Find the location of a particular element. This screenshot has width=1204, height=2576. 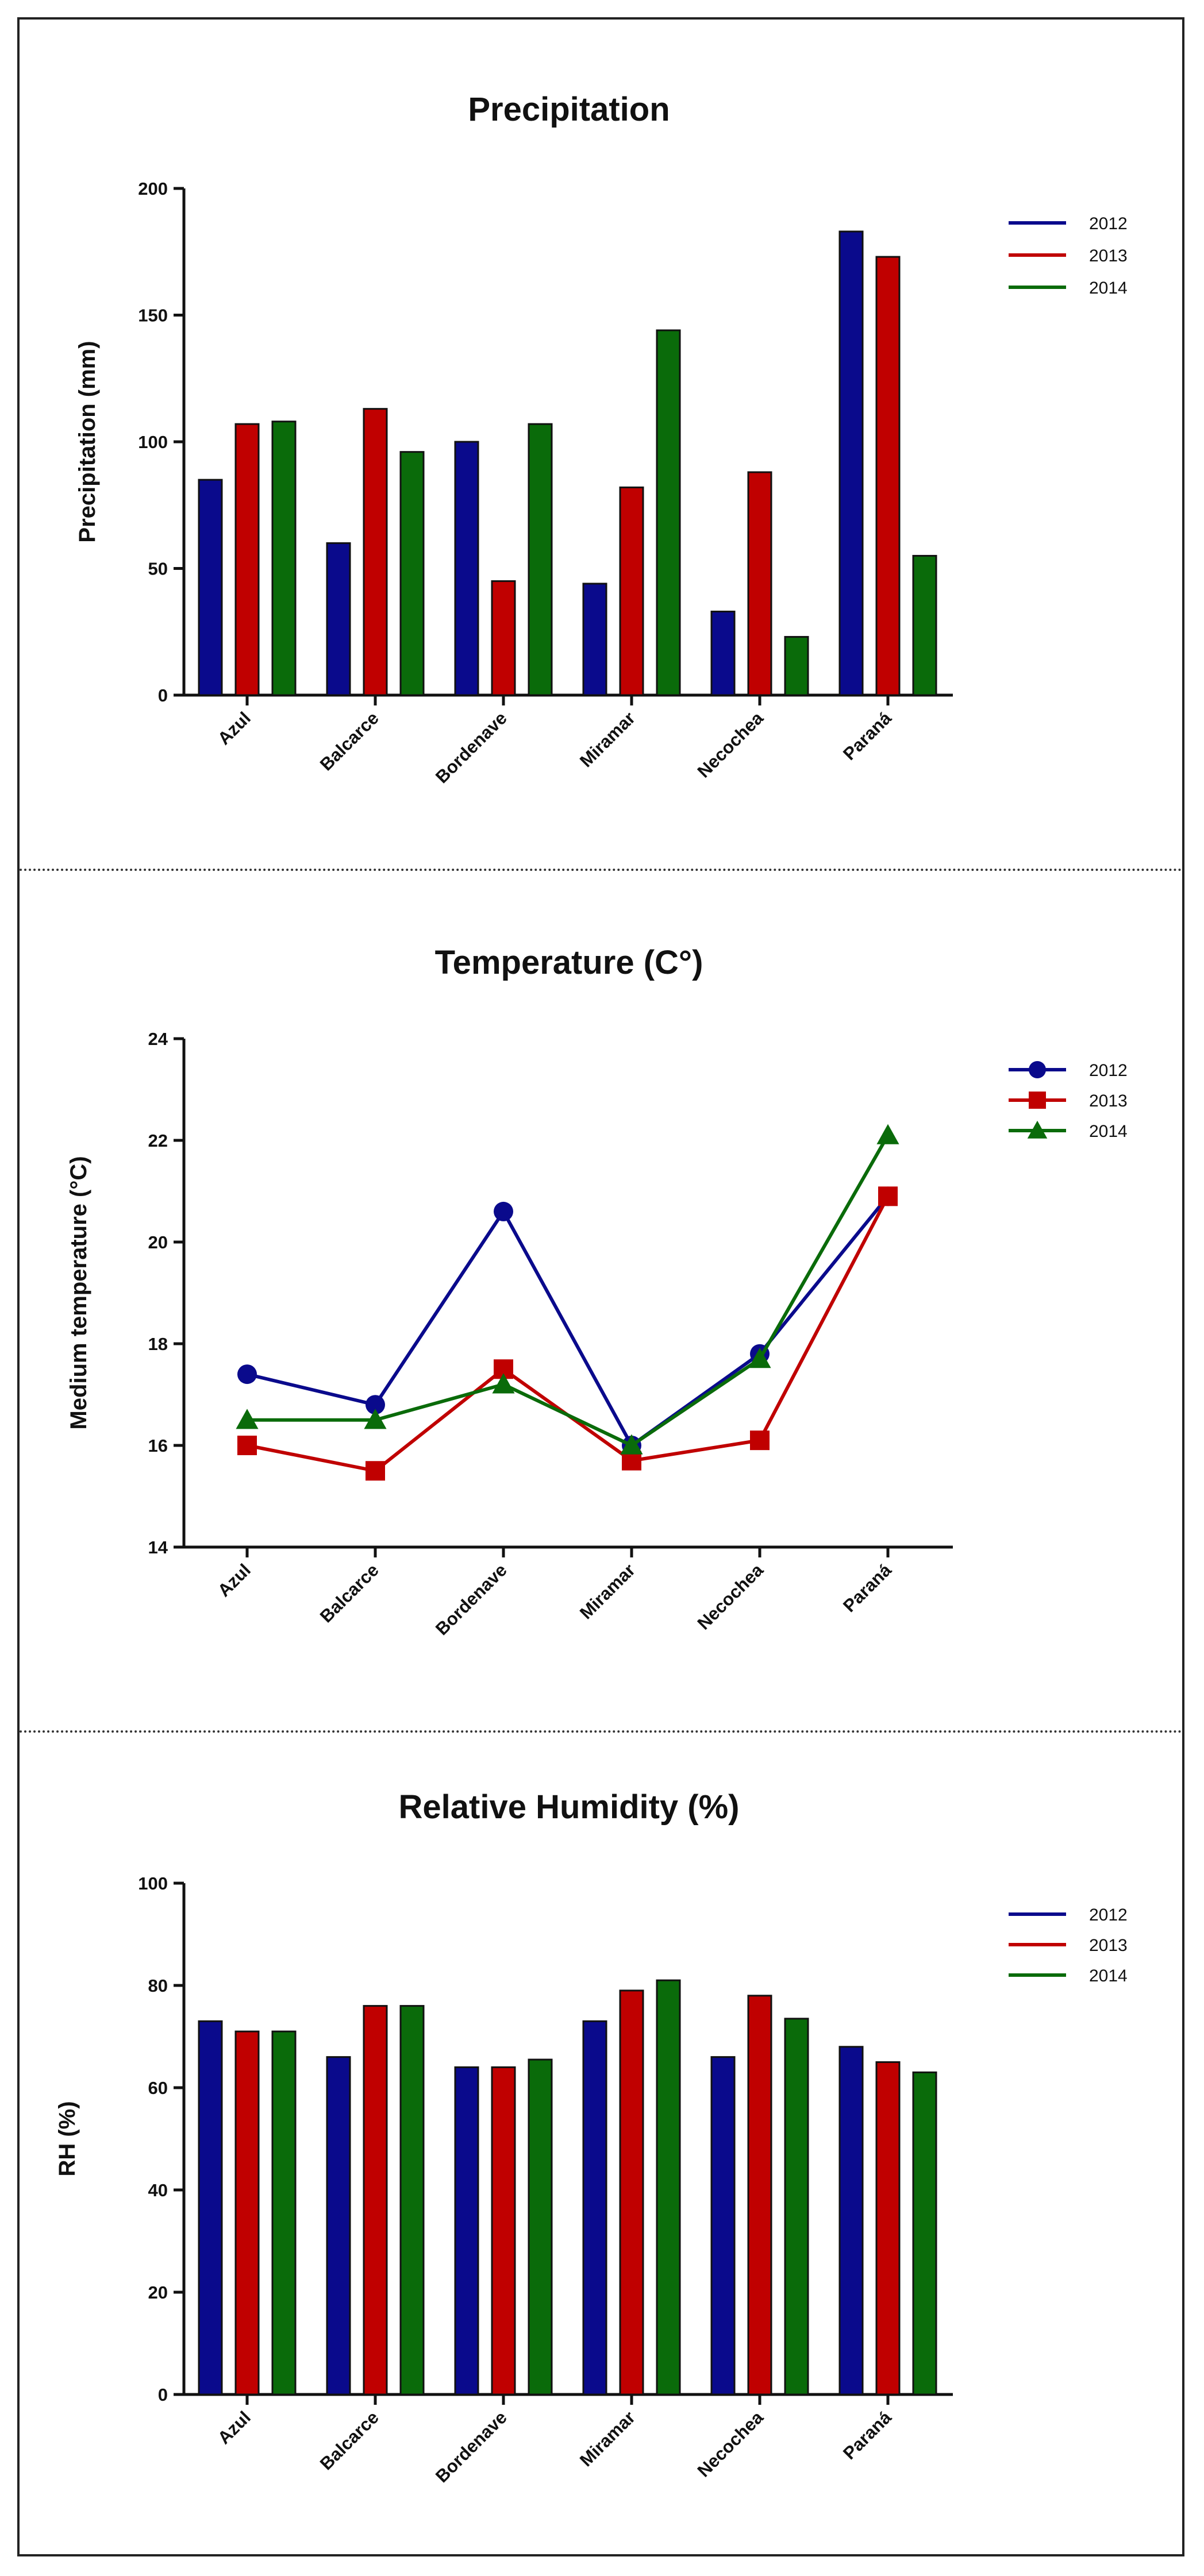

legend-marker-2012 is located at coordinates (1037, 1069).